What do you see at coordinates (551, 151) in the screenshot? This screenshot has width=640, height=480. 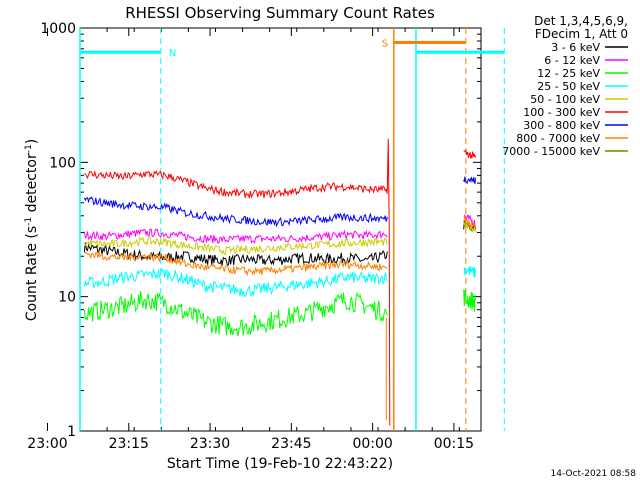 I see `legend-label: 7000 - 15000 keV` at bounding box center [551, 151].